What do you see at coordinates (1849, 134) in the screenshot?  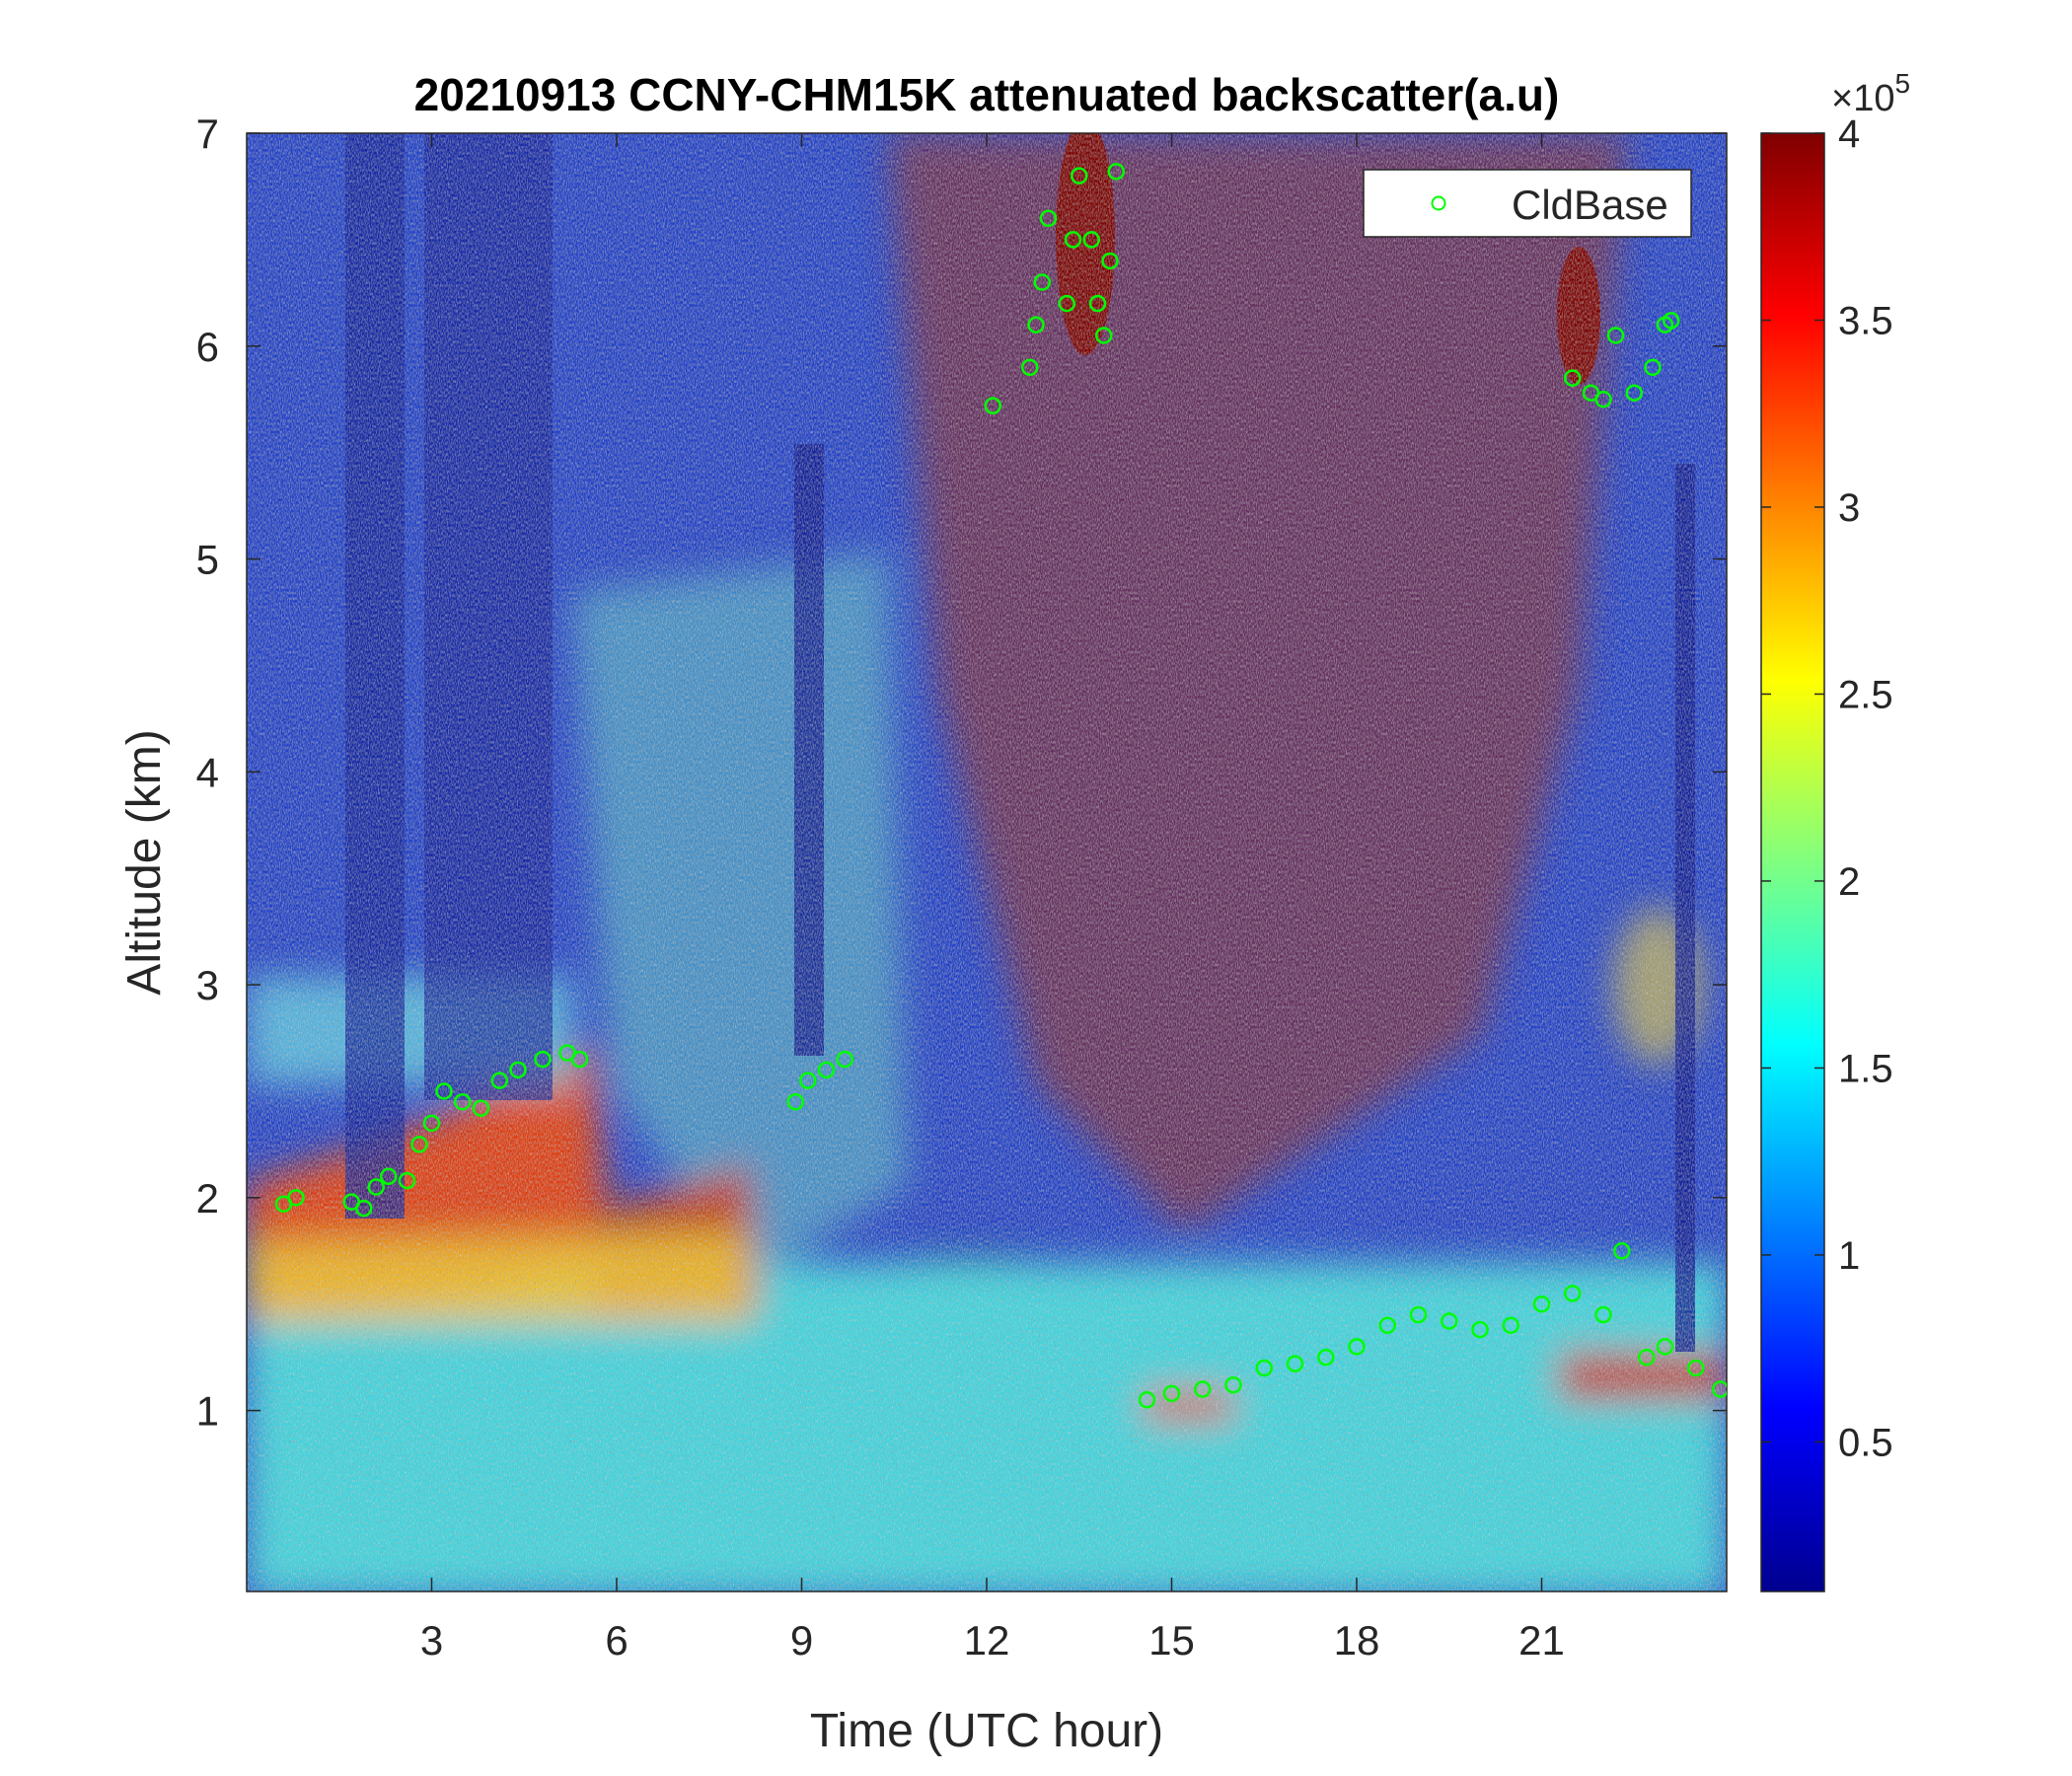 I see `colorbar-tick-label: 4` at bounding box center [1849, 134].